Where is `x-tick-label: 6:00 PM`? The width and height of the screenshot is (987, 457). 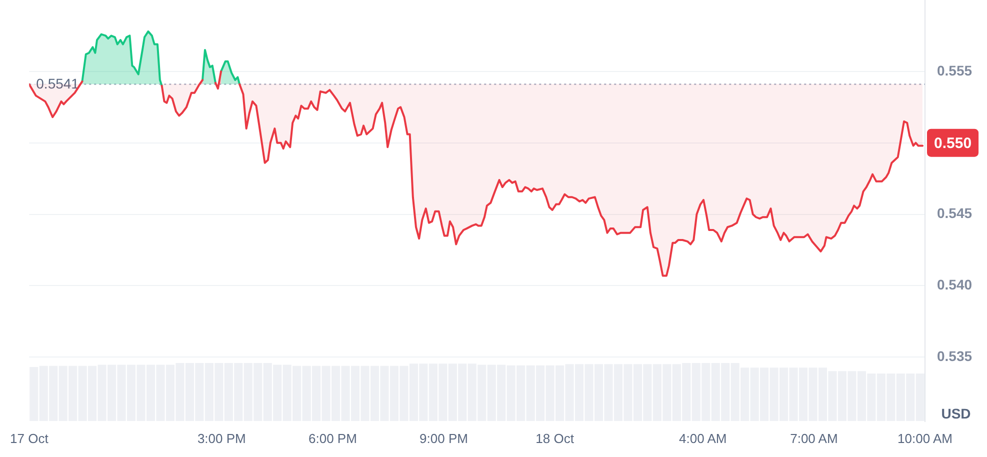
x-tick-label: 6:00 PM is located at coordinates (332, 438).